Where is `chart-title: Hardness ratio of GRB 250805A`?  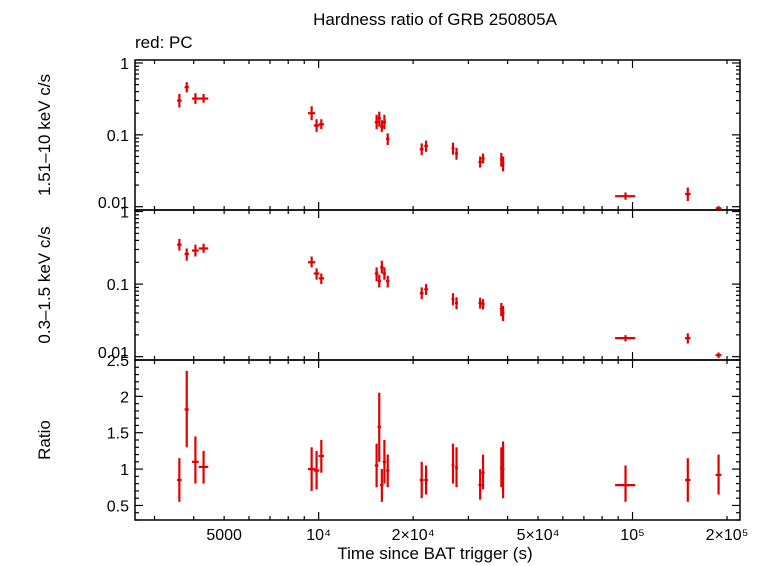 chart-title: Hardness ratio of GRB 250805A is located at coordinates (435, 19).